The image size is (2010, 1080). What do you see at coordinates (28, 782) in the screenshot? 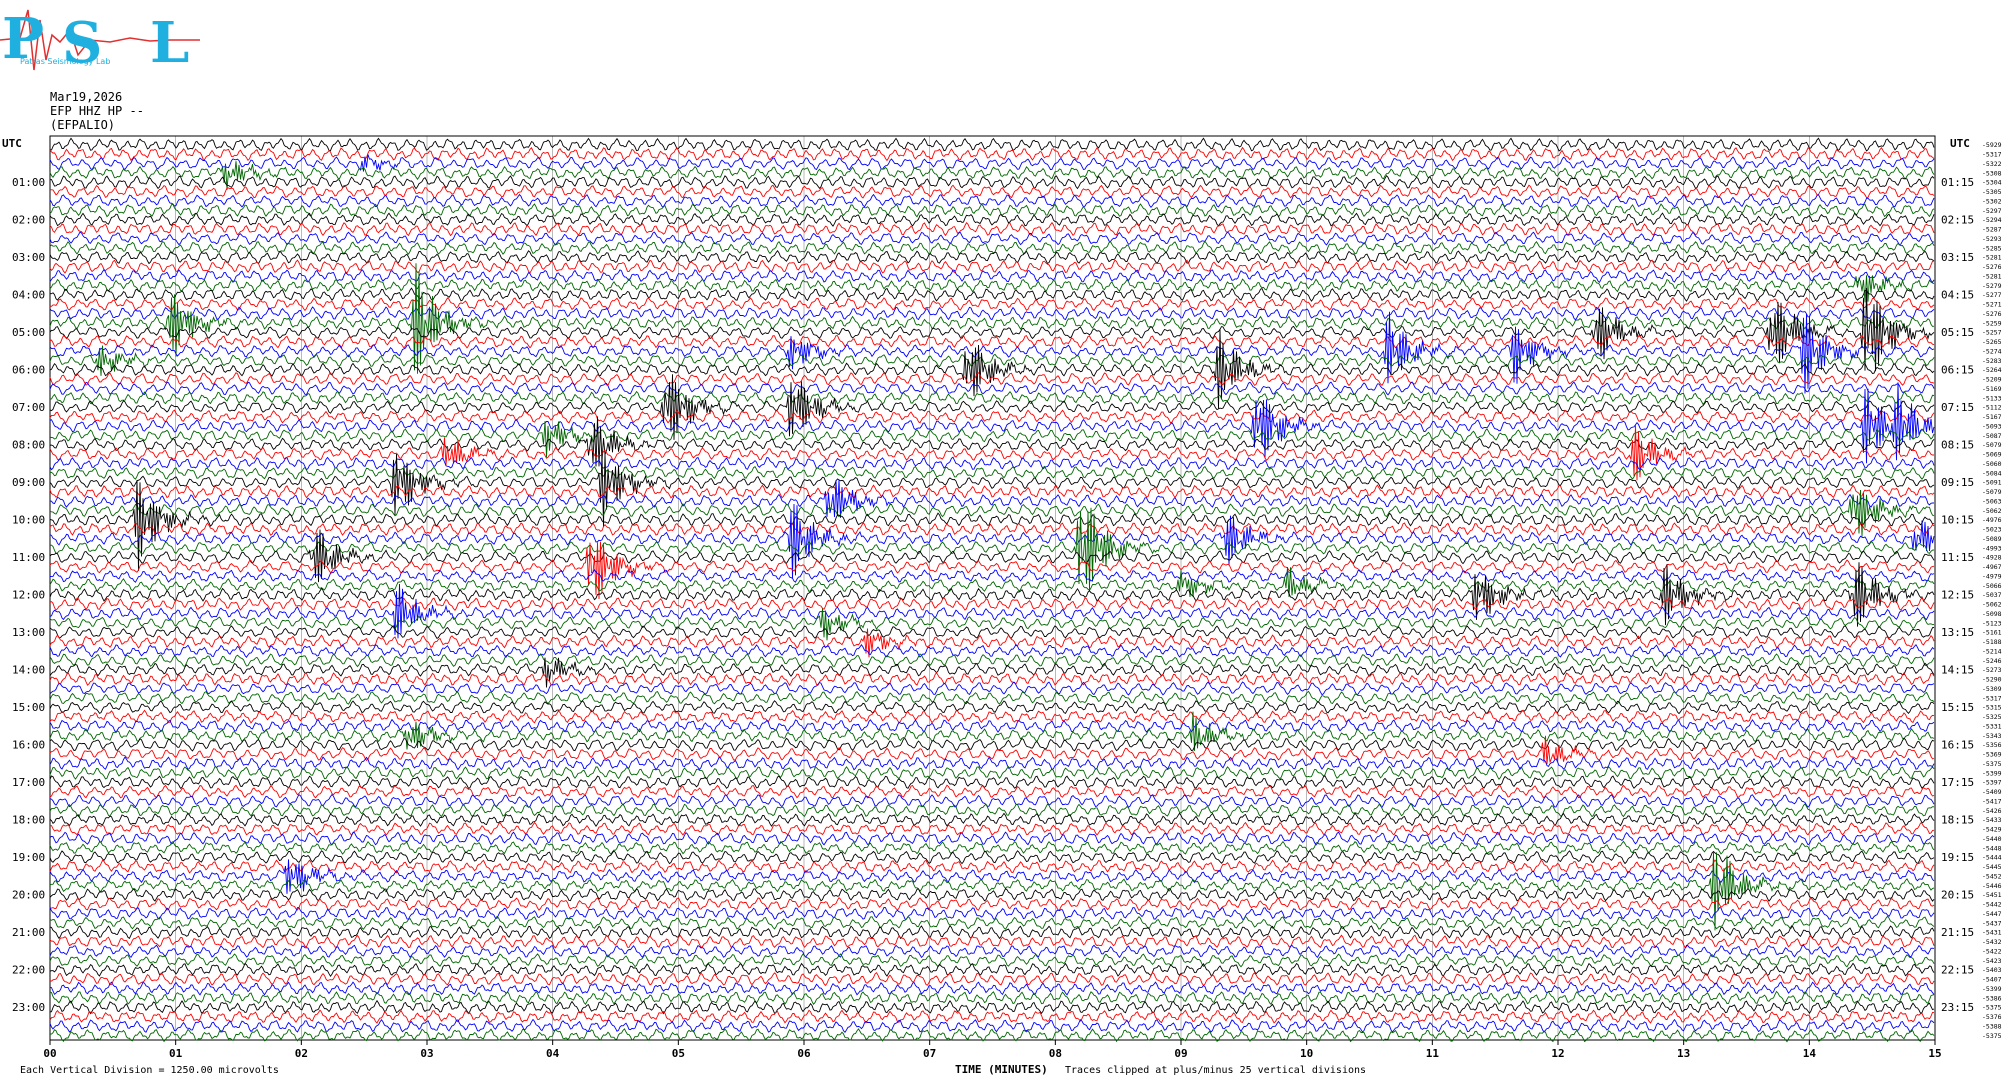
I see `hour-label-left: 17:00` at bounding box center [28, 782].